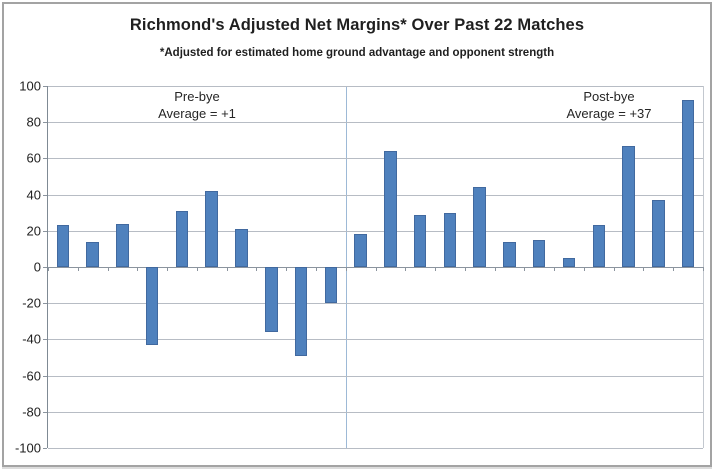 The width and height of the screenshot is (714, 469). I want to click on gridline--100, so click(375, 448).